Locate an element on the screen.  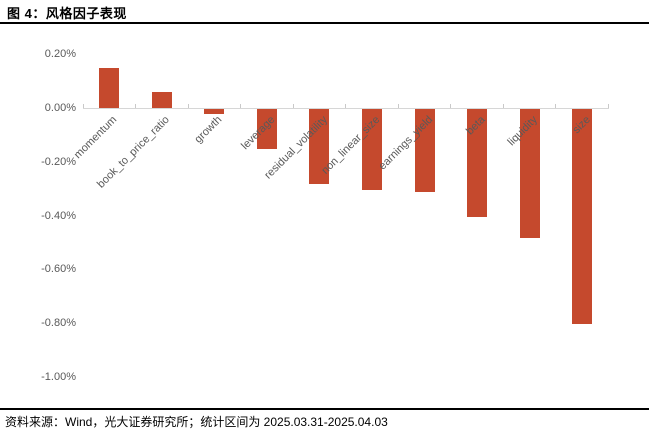
y-axis-tick-label: -1.00% is located at coordinates (58, 377).